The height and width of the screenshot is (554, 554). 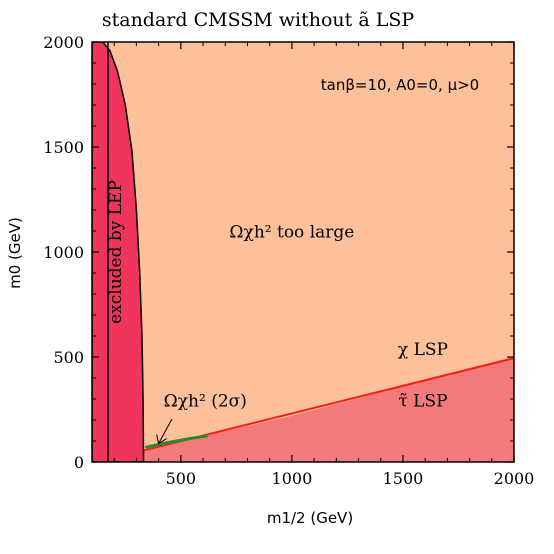 I want to click on parameters-label: tanβ=10, A0=0, μ>0, so click(x=400, y=85).